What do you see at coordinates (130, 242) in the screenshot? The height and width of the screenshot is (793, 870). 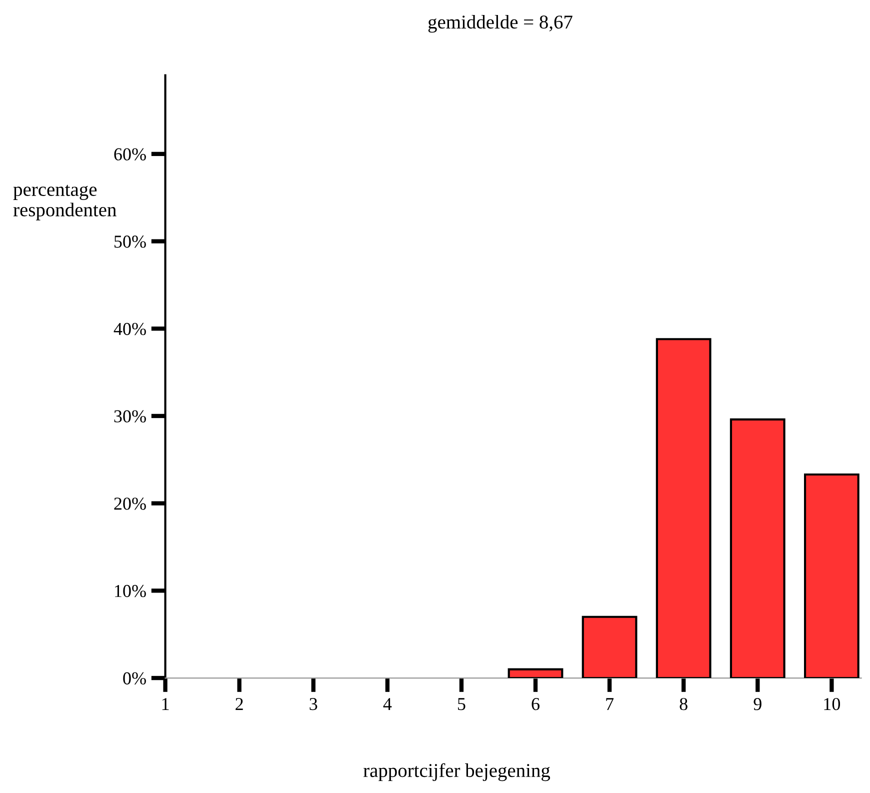 I see `y-tick-label: 50%` at bounding box center [130, 242].